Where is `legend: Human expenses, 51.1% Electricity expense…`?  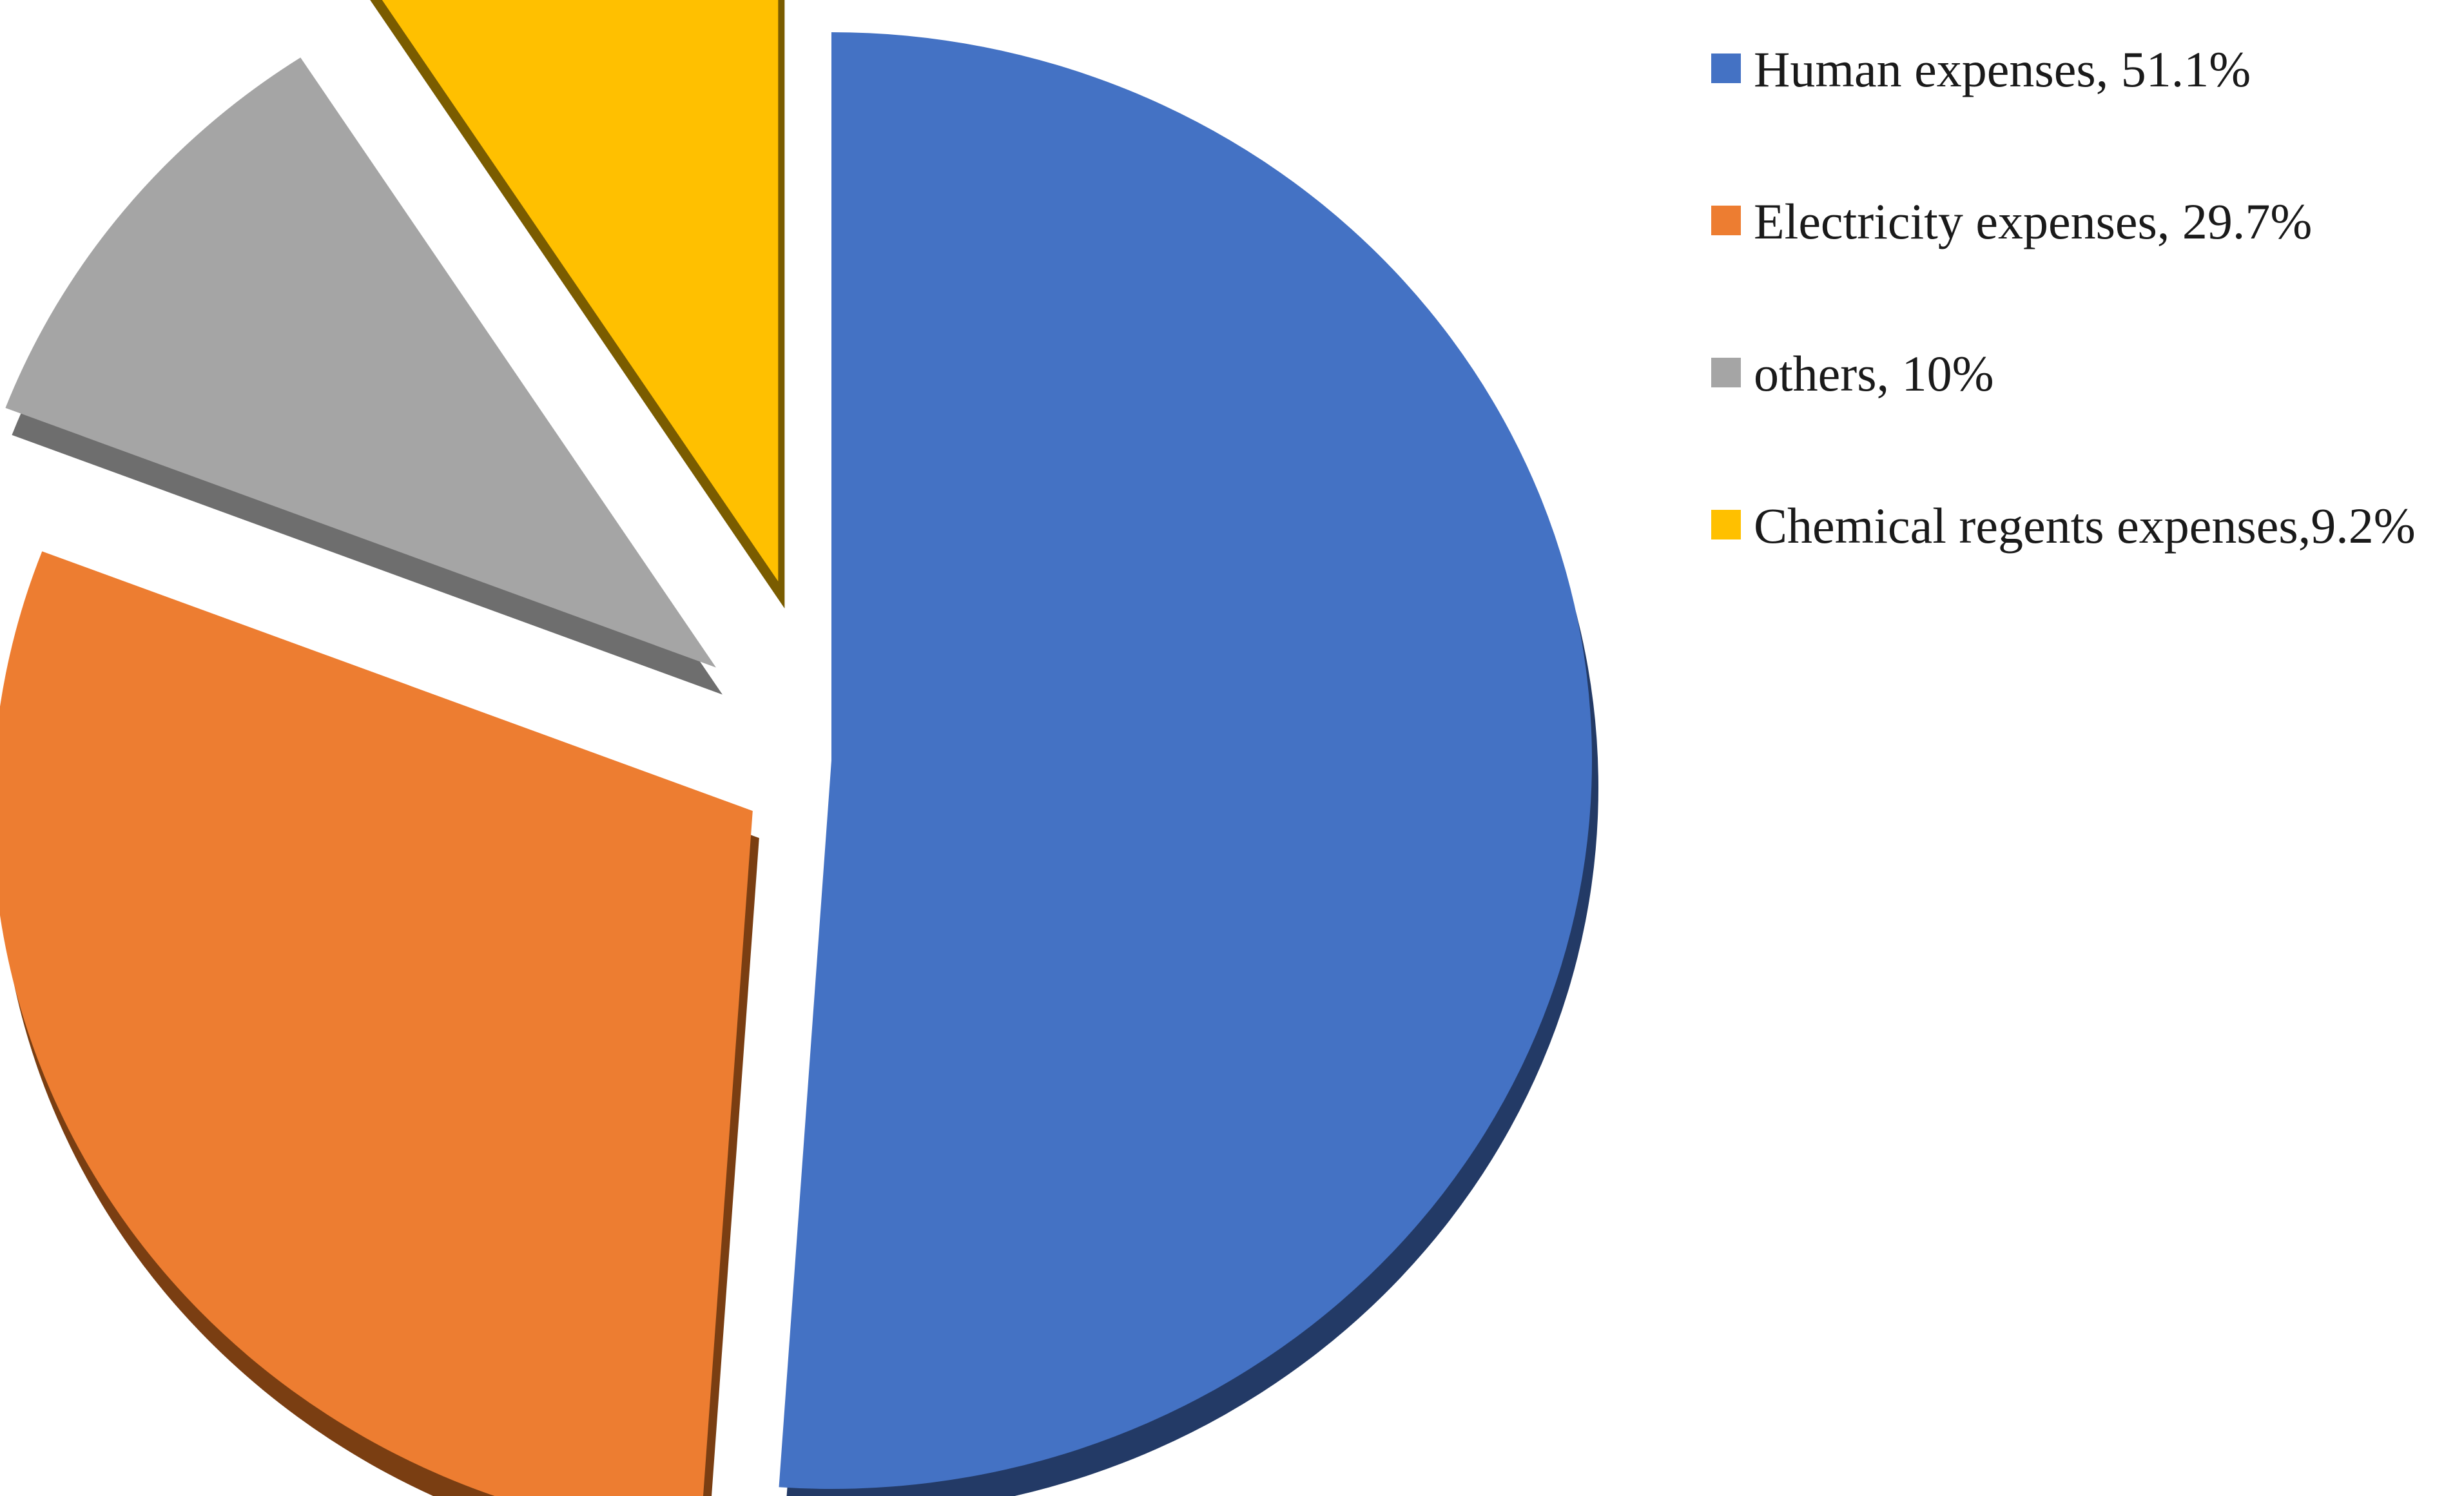
legend: Human expenses, 51.1% Electricity expense… is located at coordinates (2063, 297).